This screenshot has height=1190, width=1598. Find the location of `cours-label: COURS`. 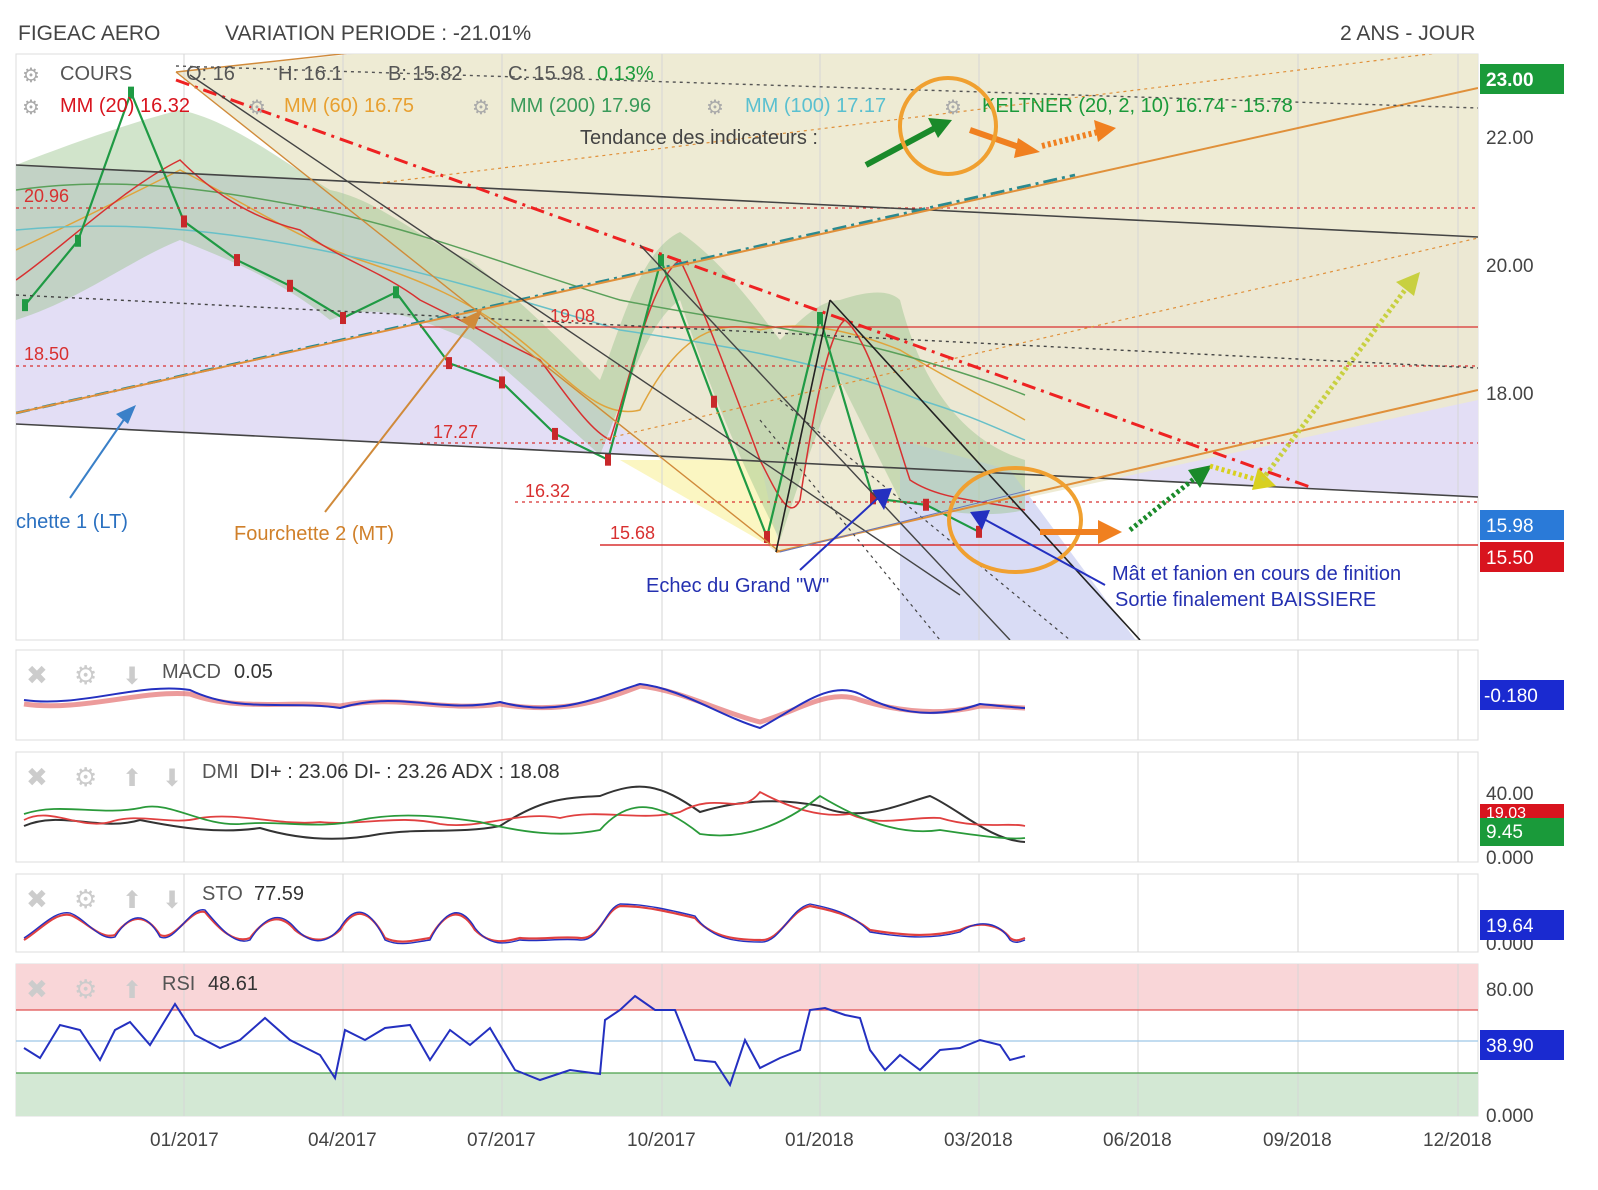

cours-label: COURS is located at coordinates (96, 74).